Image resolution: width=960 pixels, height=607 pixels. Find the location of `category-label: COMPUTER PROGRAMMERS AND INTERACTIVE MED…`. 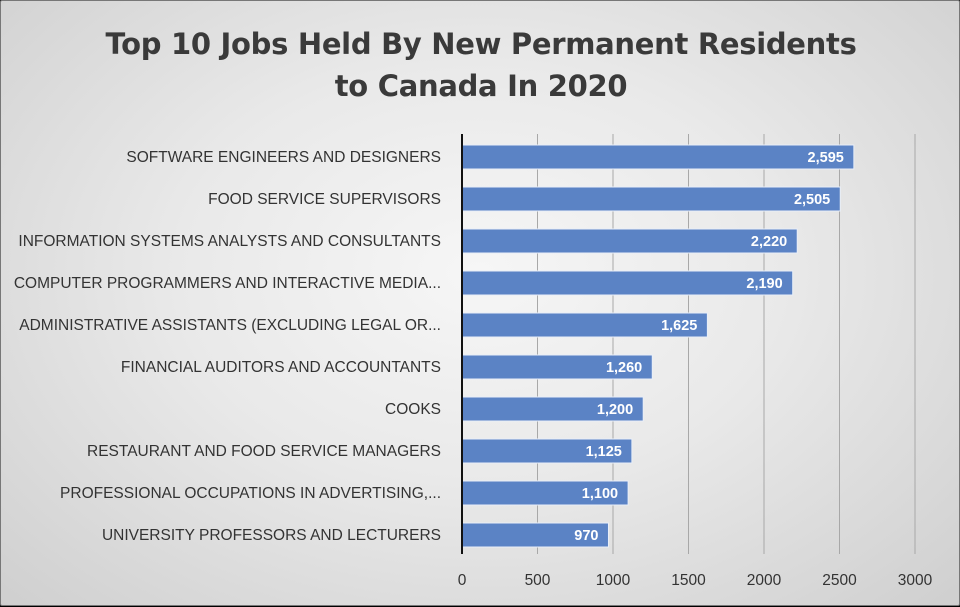

category-label: COMPUTER PROGRAMMERS AND INTERACTIVE MED… is located at coordinates (227, 283).